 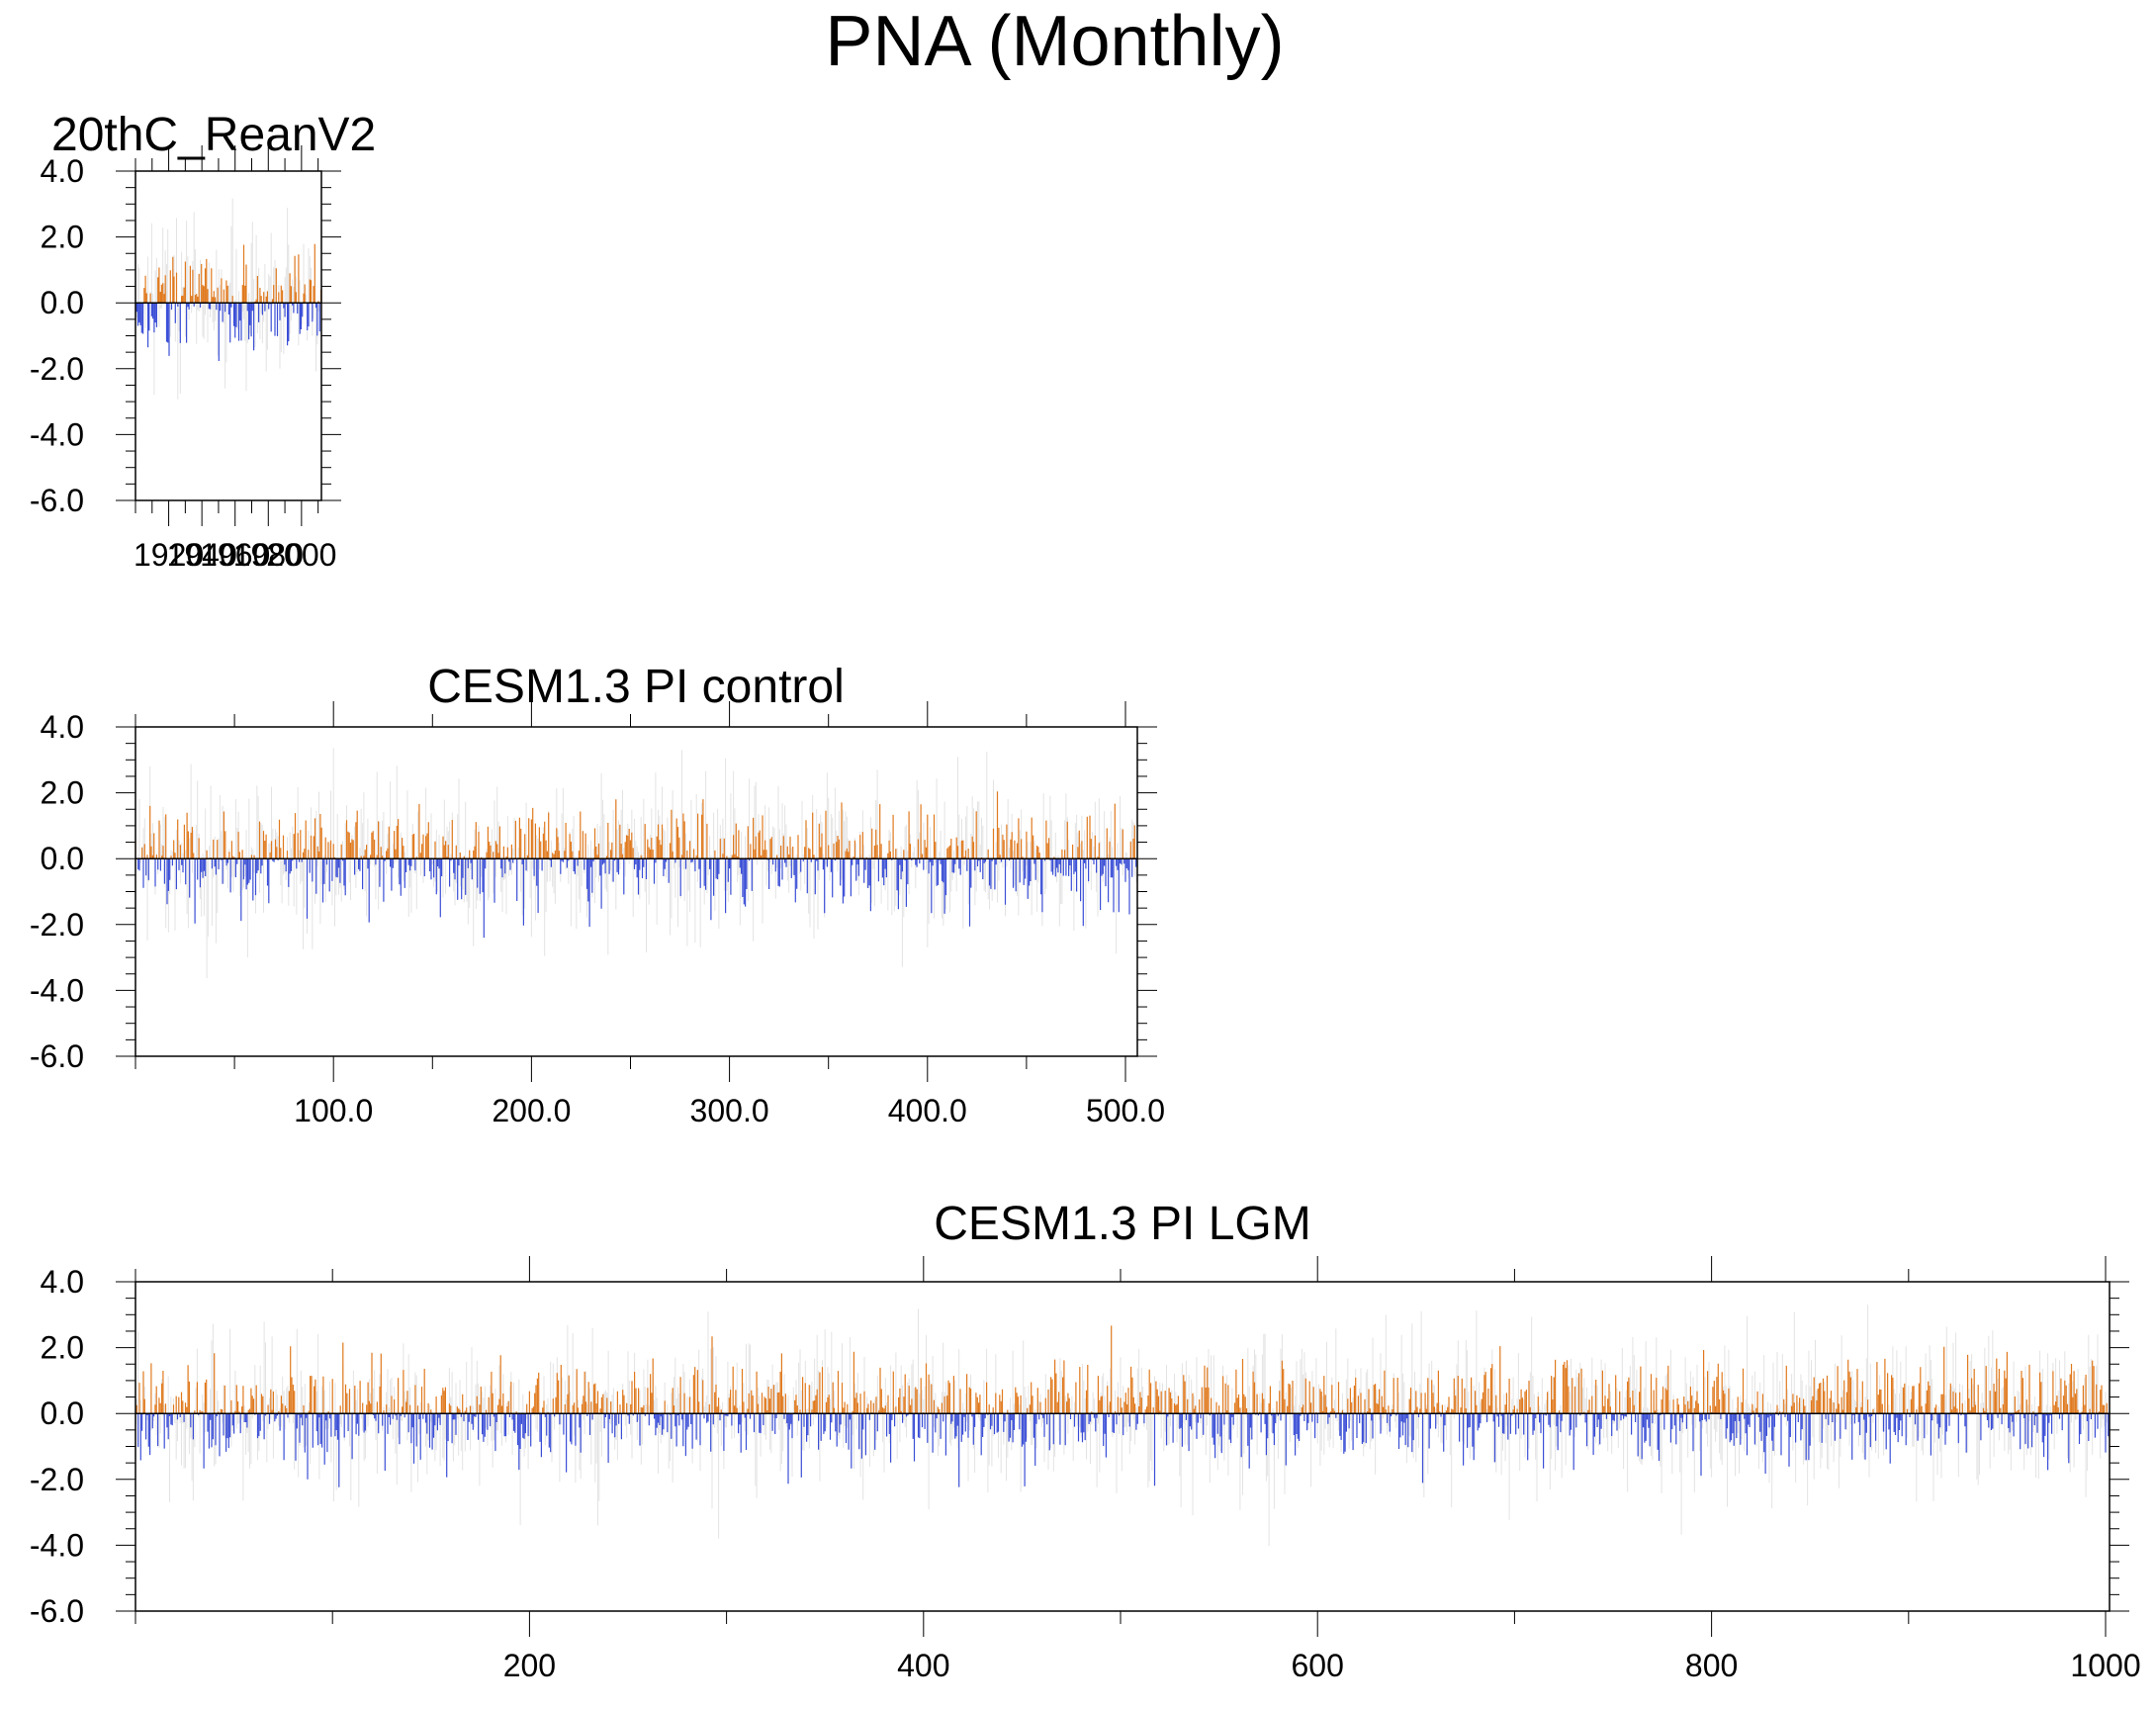 I want to click on x-tick-label: 400.0, so click(x=927, y=1110).